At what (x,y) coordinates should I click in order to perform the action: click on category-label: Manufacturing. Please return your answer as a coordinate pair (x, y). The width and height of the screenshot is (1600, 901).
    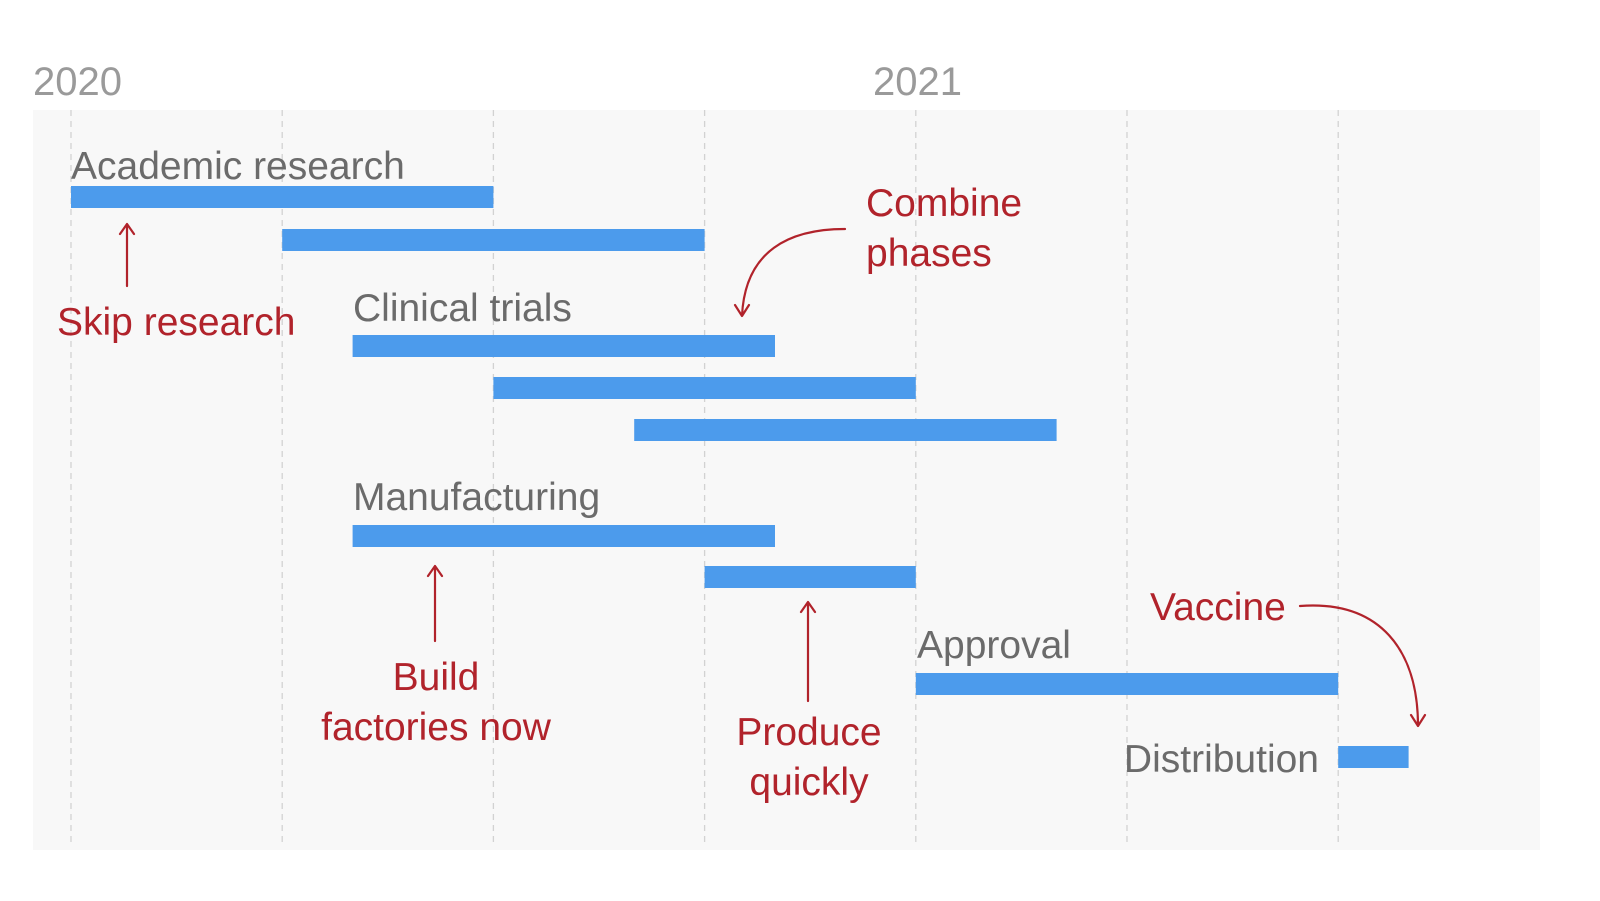
    Looking at the image, I should click on (476, 497).